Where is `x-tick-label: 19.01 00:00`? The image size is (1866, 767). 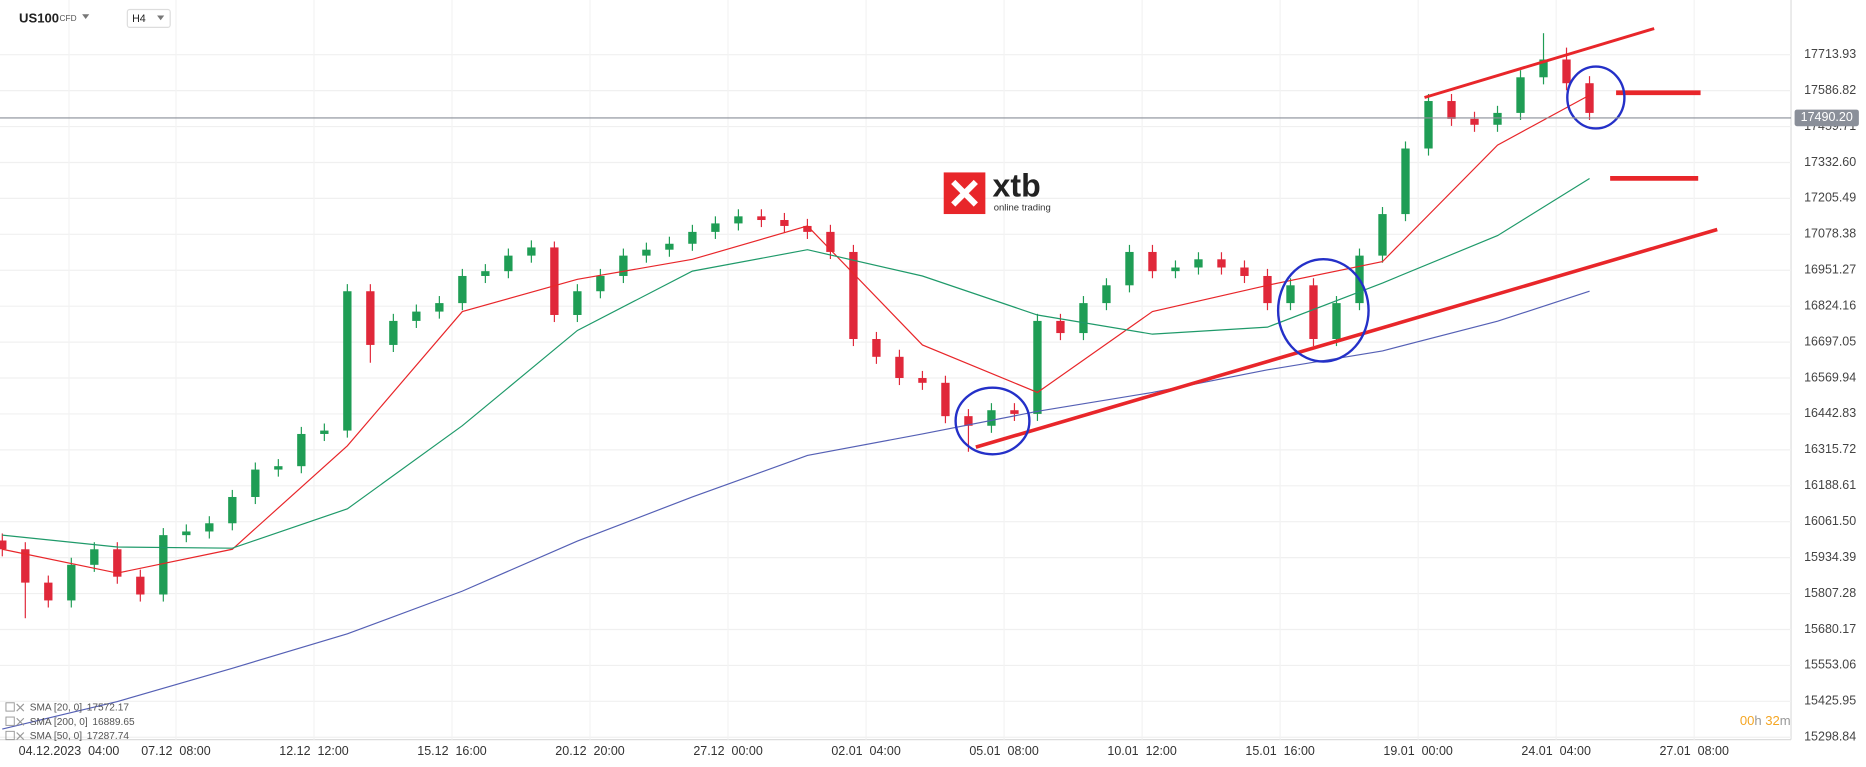 x-tick-label: 19.01 00:00 is located at coordinates (1418, 751).